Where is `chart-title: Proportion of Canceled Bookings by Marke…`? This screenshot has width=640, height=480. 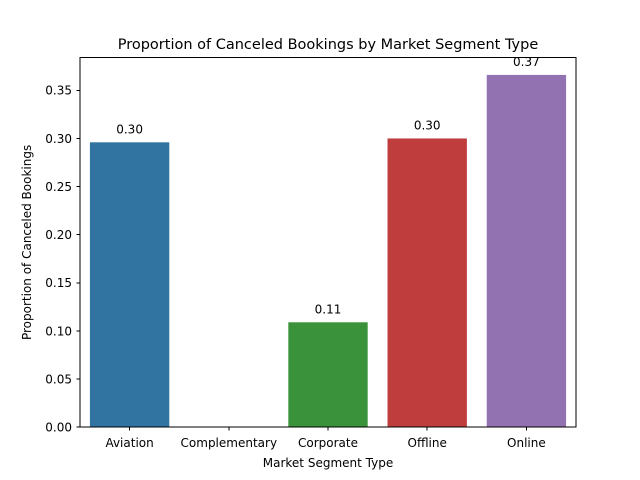
chart-title: Proportion of Canceled Bookings by Marke… is located at coordinates (328, 45).